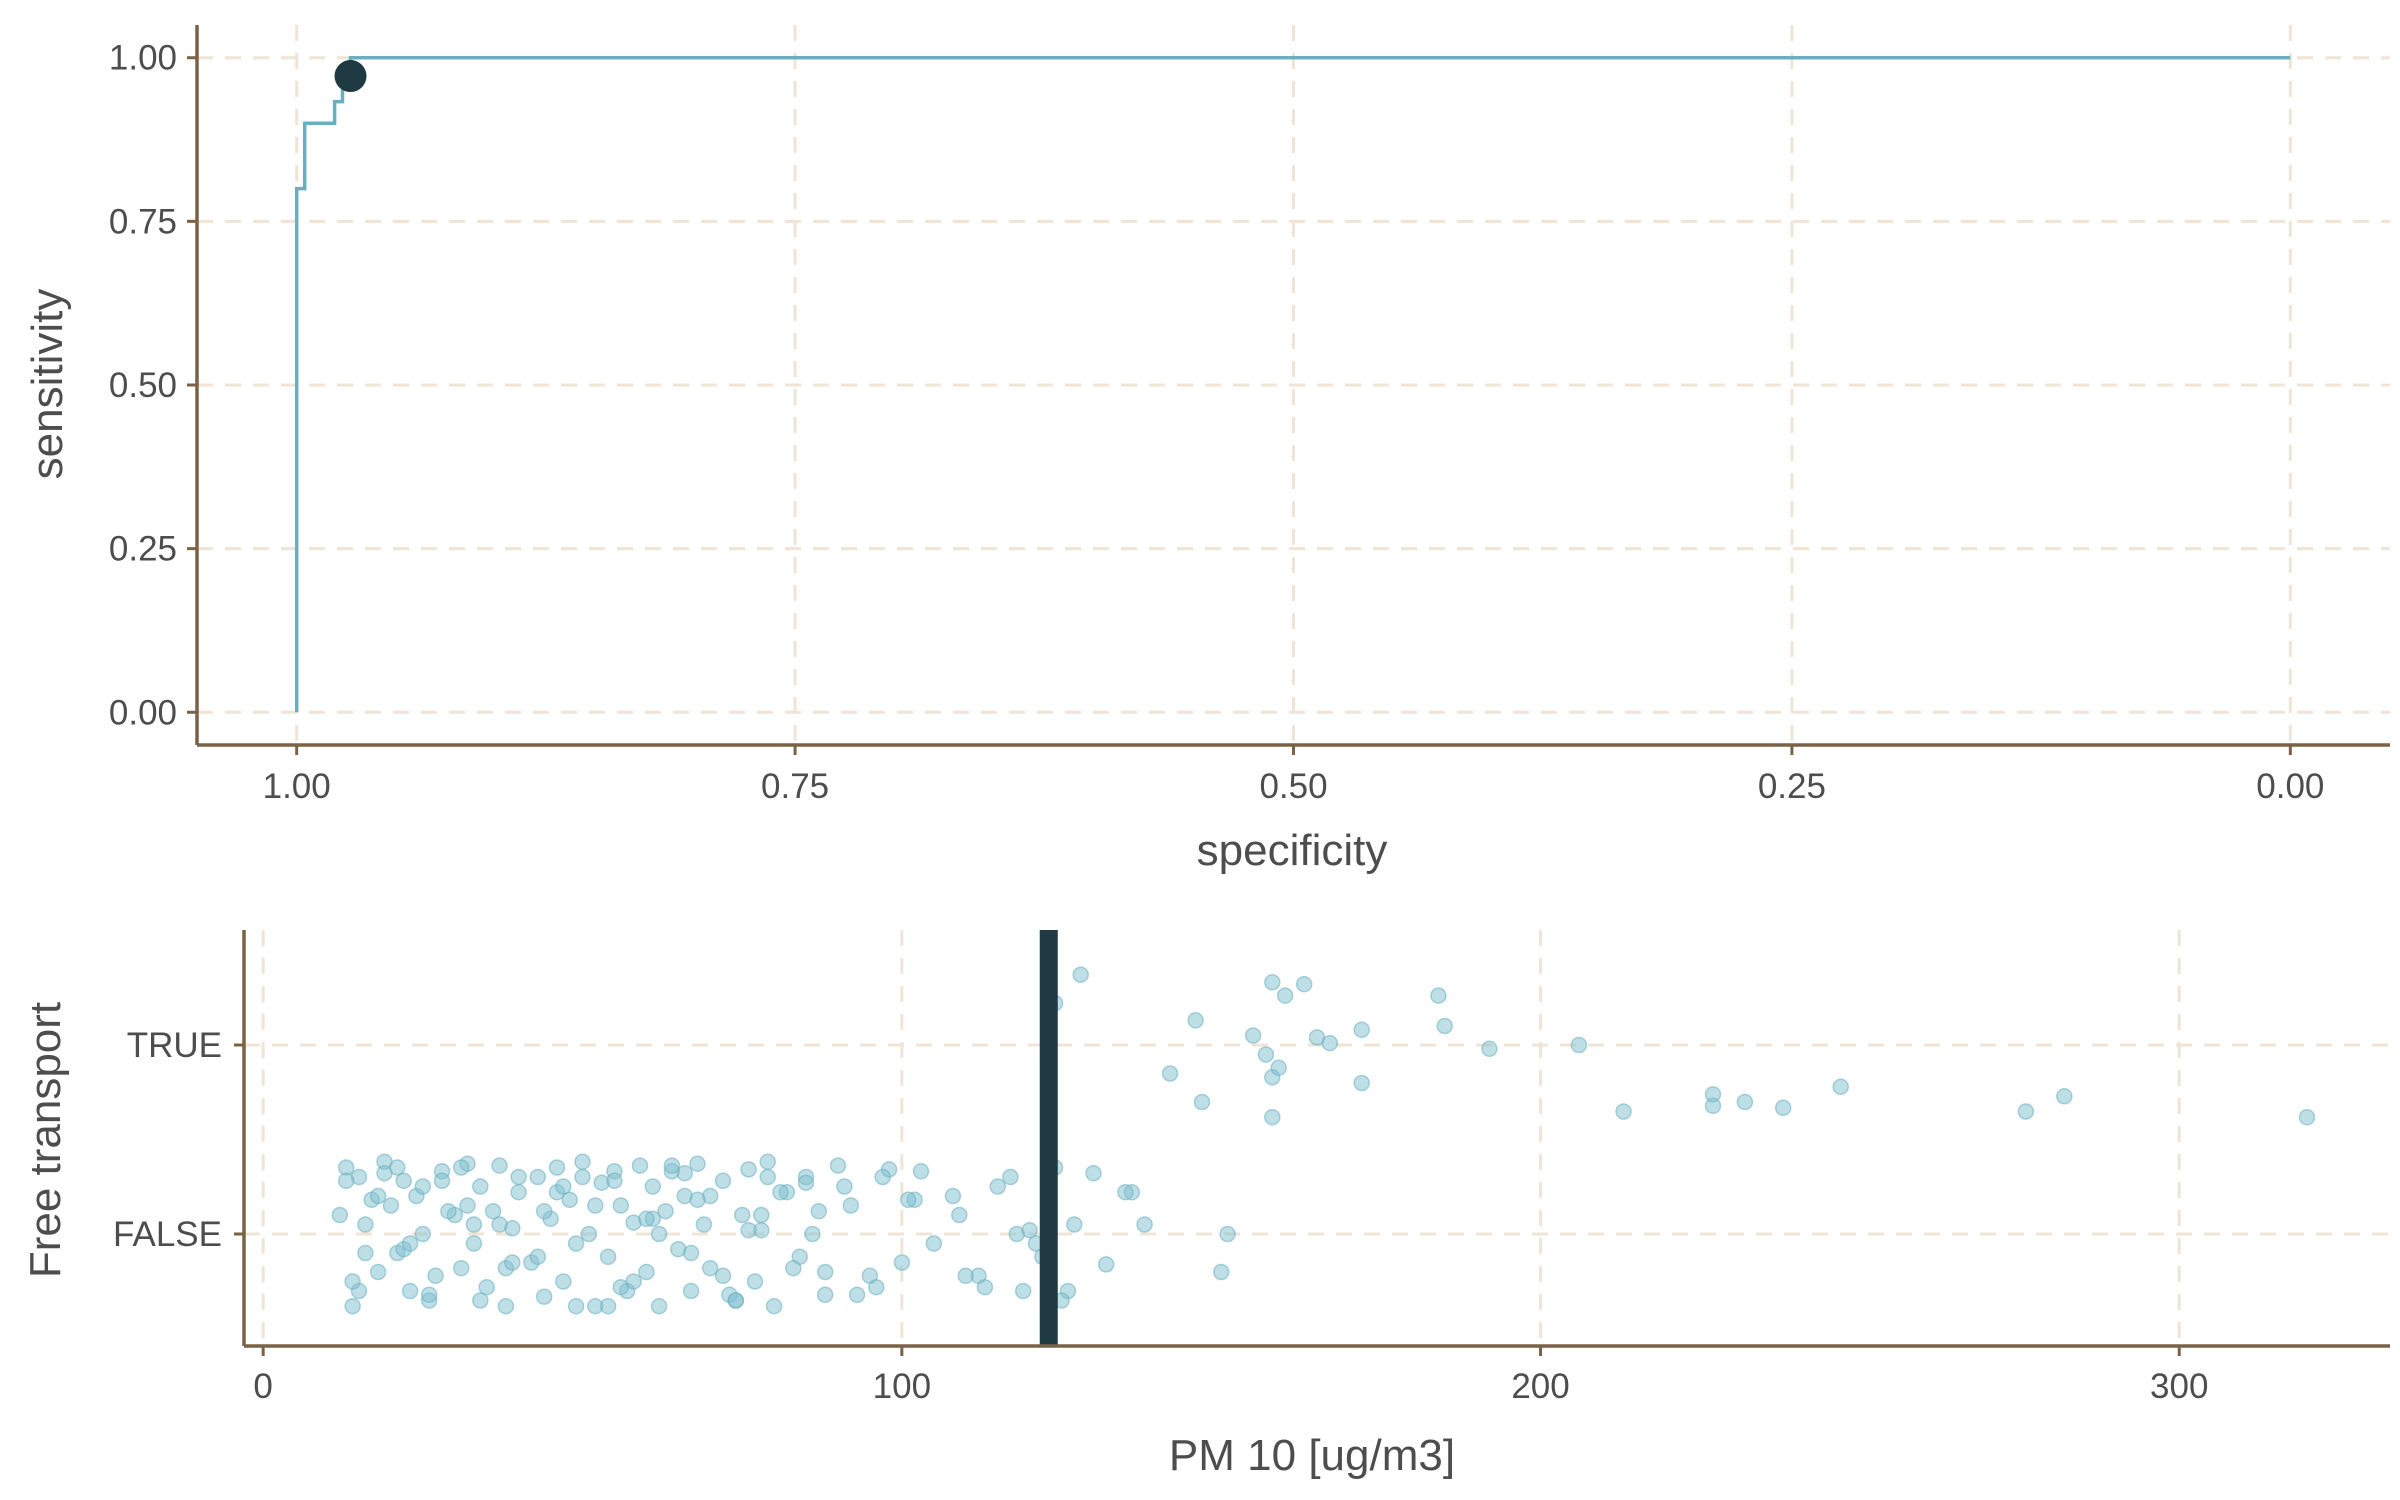 The height and width of the screenshot is (1500, 2400). What do you see at coordinates (143, 549) in the screenshot?
I see `roc-y-tick-label: 0.25` at bounding box center [143, 549].